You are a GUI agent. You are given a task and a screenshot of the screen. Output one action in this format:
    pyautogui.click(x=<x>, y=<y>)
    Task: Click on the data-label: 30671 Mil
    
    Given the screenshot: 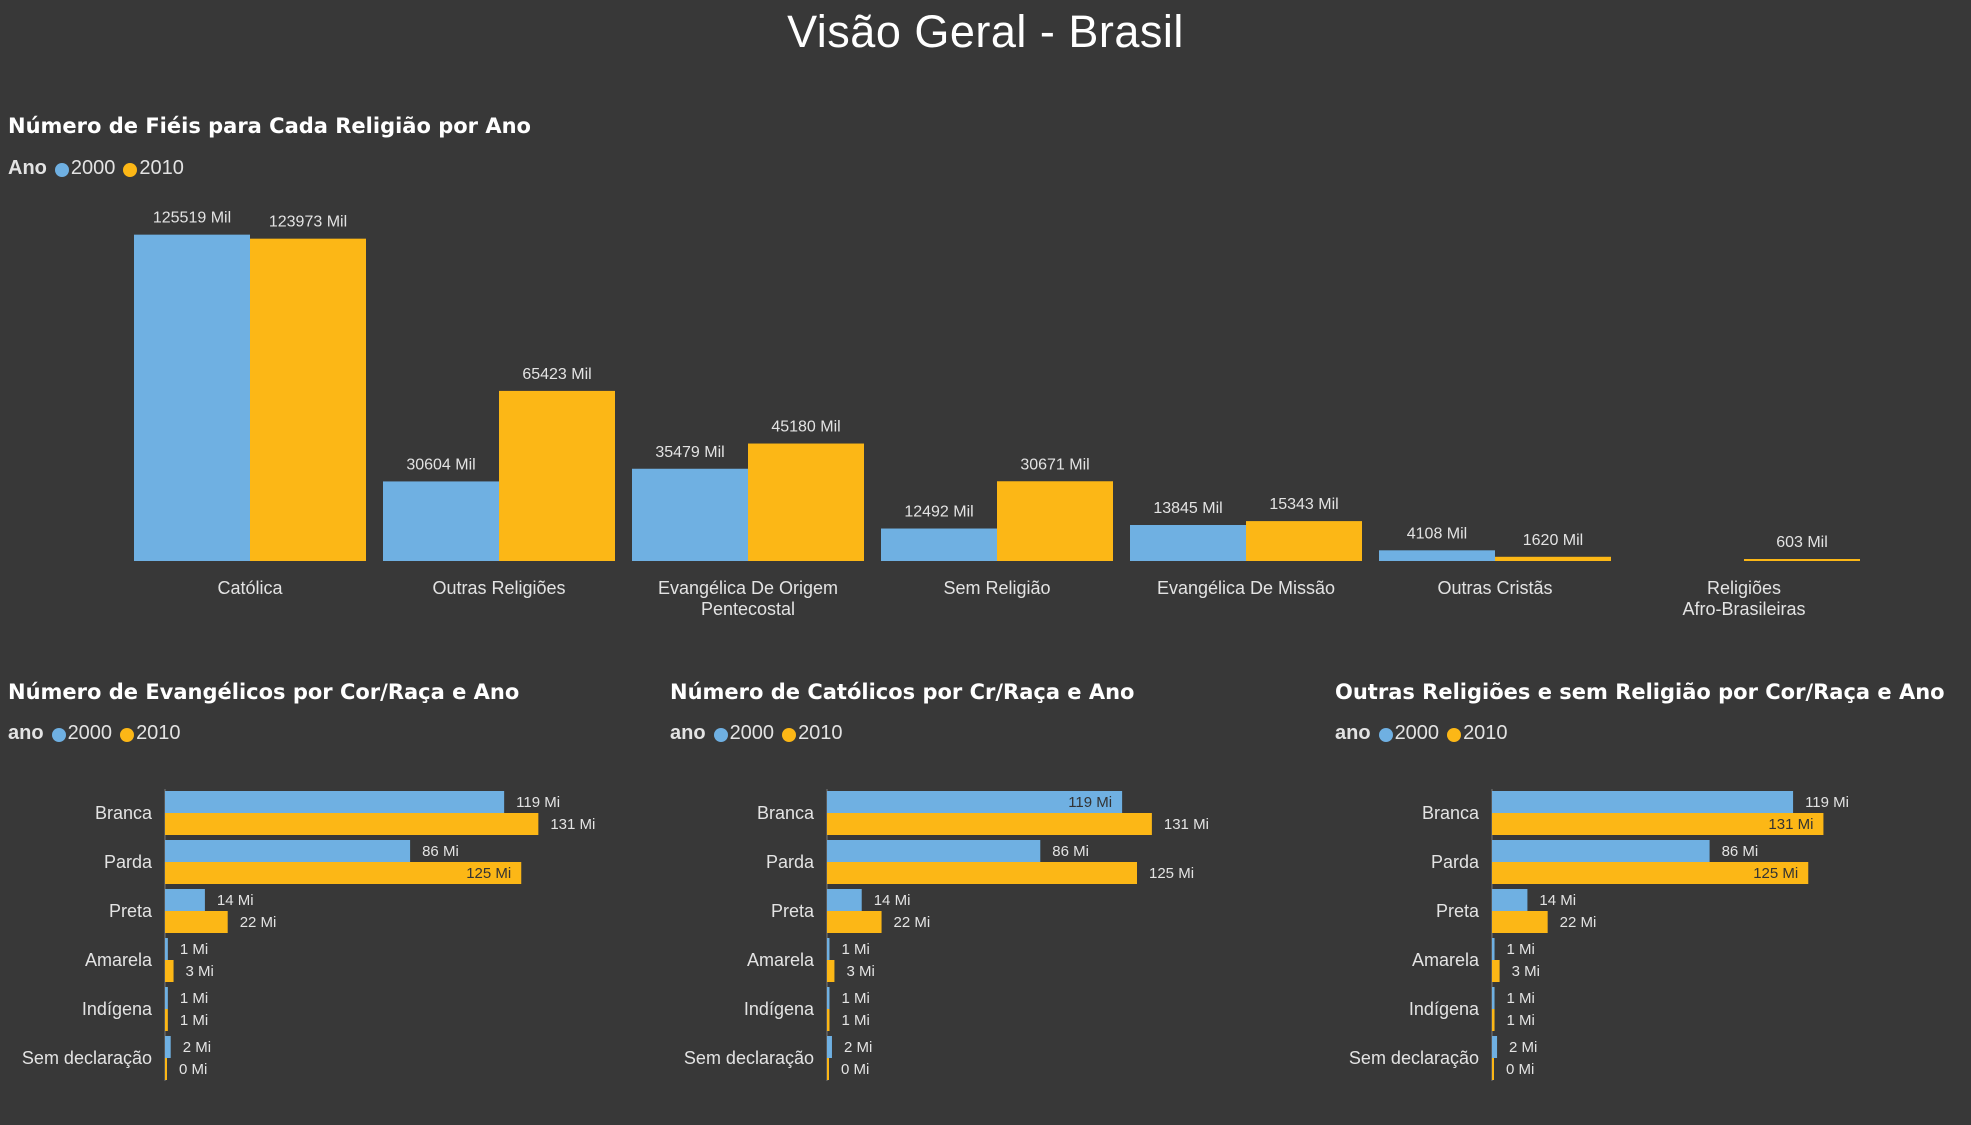 What is the action you would take?
    pyautogui.click(x=1054, y=464)
    